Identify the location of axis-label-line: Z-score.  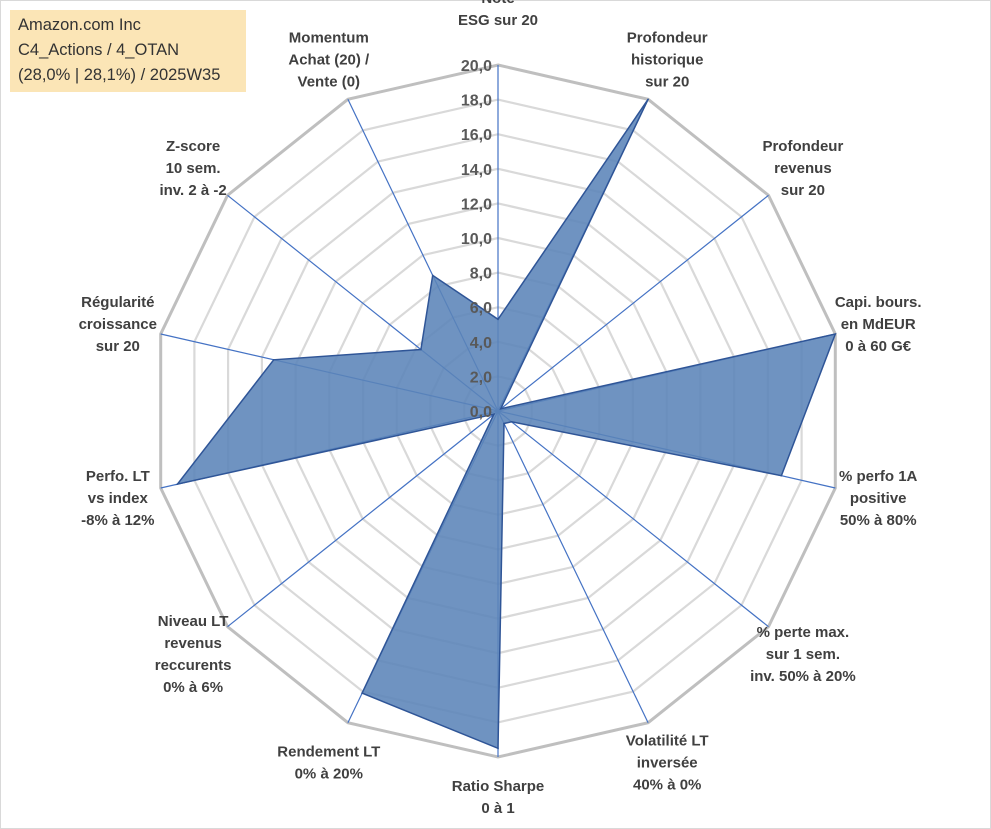
(193, 146).